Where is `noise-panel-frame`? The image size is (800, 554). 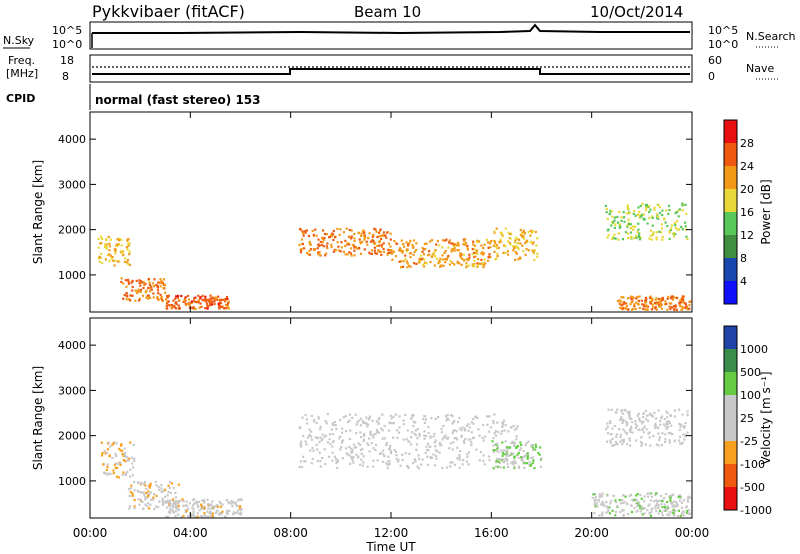 noise-panel-frame is located at coordinates (391, 35).